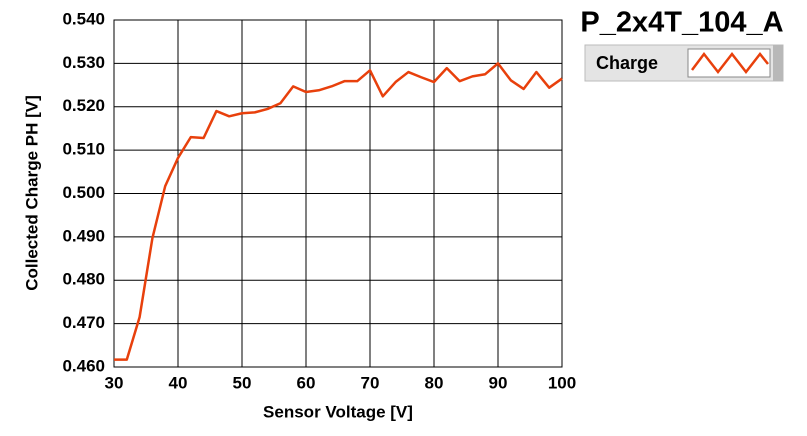  I want to click on y-tick-label: 0.520, so click(83, 105).